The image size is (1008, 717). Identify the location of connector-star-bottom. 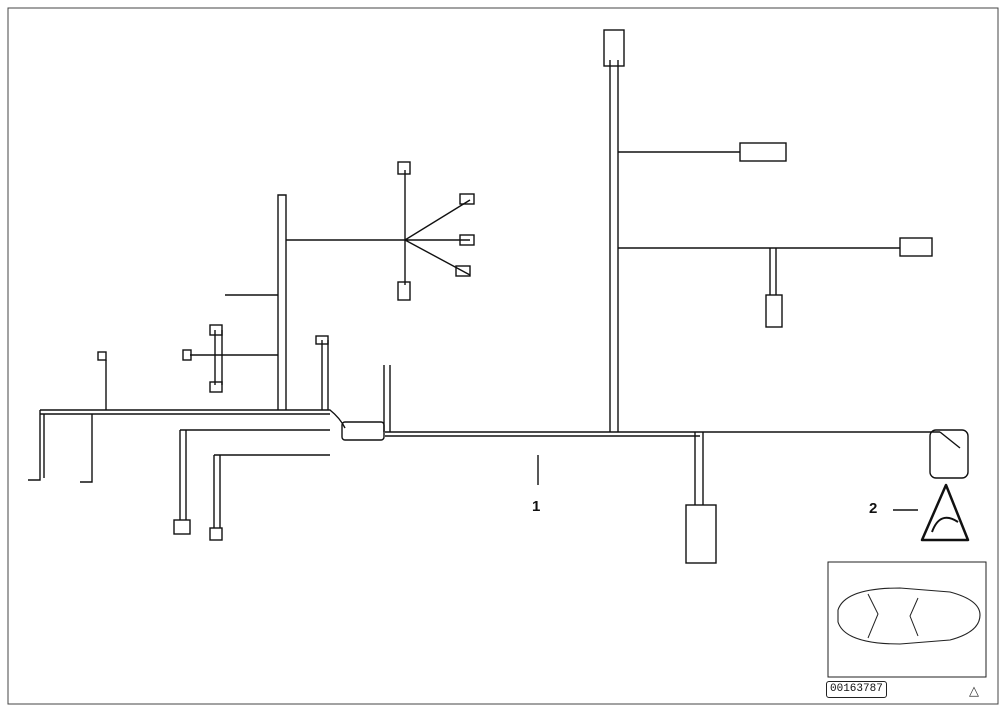
(404, 291).